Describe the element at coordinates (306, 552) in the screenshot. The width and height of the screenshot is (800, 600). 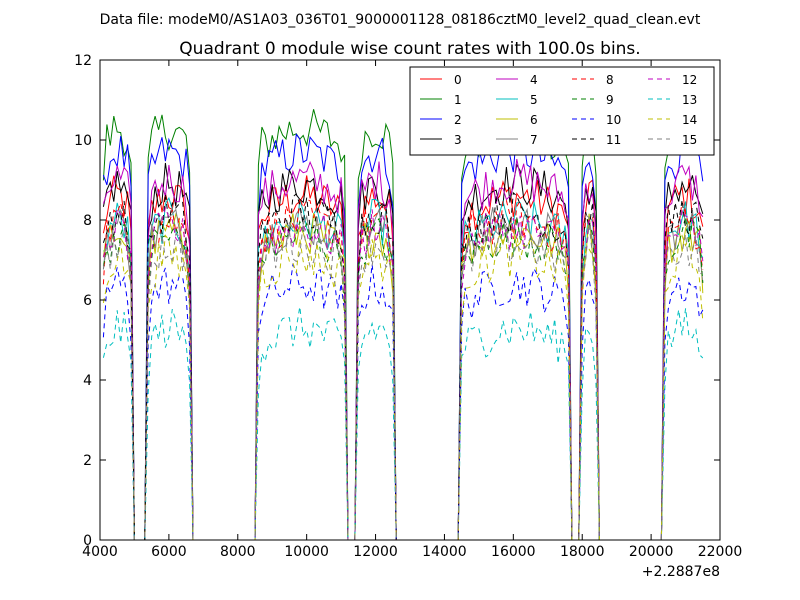
I see `x-tick-label: 10000` at that location.